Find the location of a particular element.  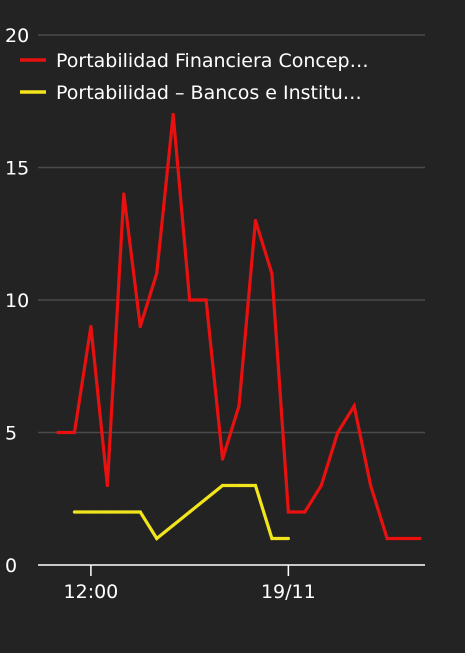

x-tick-label: 12:00 is located at coordinates (91, 592).